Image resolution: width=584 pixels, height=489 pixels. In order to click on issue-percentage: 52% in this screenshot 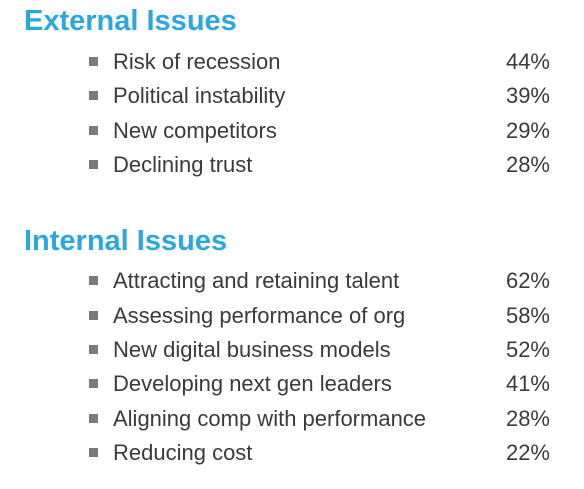, I will do `click(527, 349)`.